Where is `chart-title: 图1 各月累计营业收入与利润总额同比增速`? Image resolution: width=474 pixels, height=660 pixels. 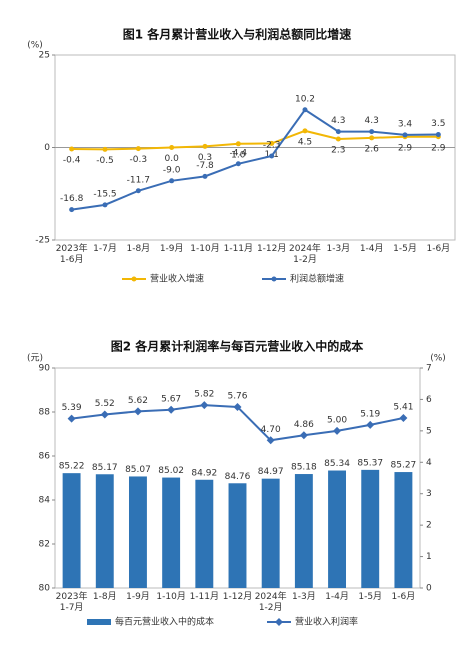 chart-title: 图1 各月累计营业收入与利润总额同比增速 is located at coordinates (237, 34).